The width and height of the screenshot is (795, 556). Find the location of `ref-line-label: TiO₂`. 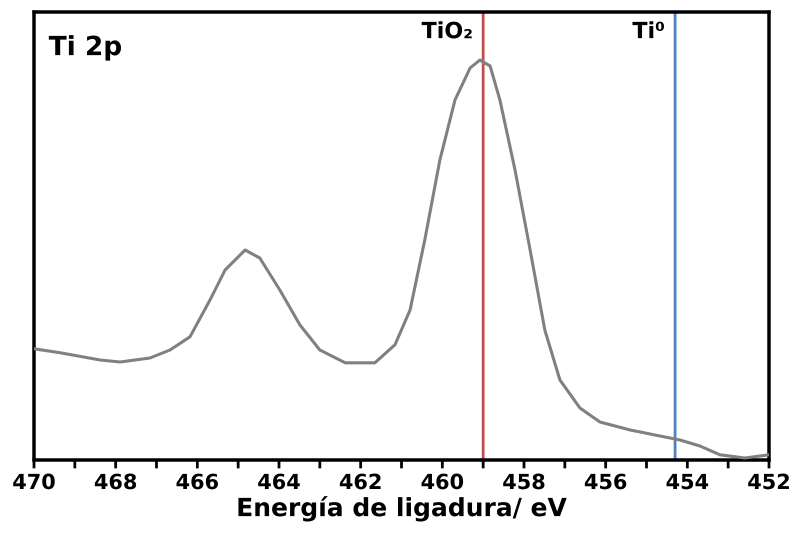

ref-line-label: TiO₂ is located at coordinates (447, 29).